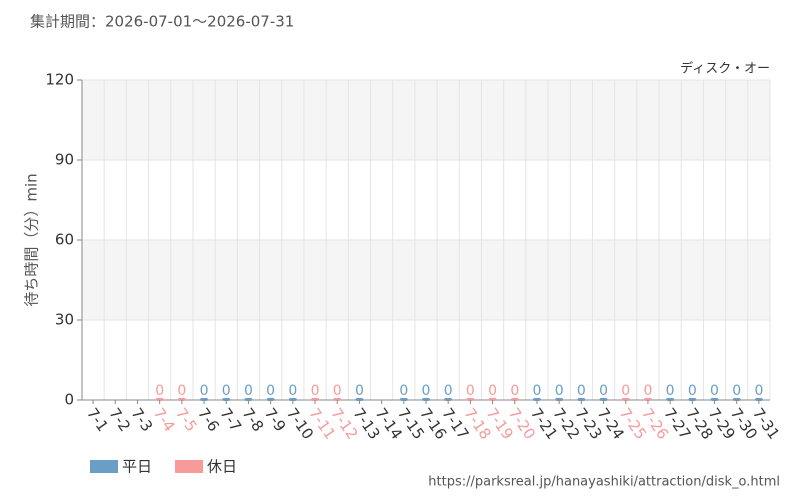  What do you see at coordinates (208, 420) in the screenshot?
I see `x-tick-label: 7-6` at bounding box center [208, 420].